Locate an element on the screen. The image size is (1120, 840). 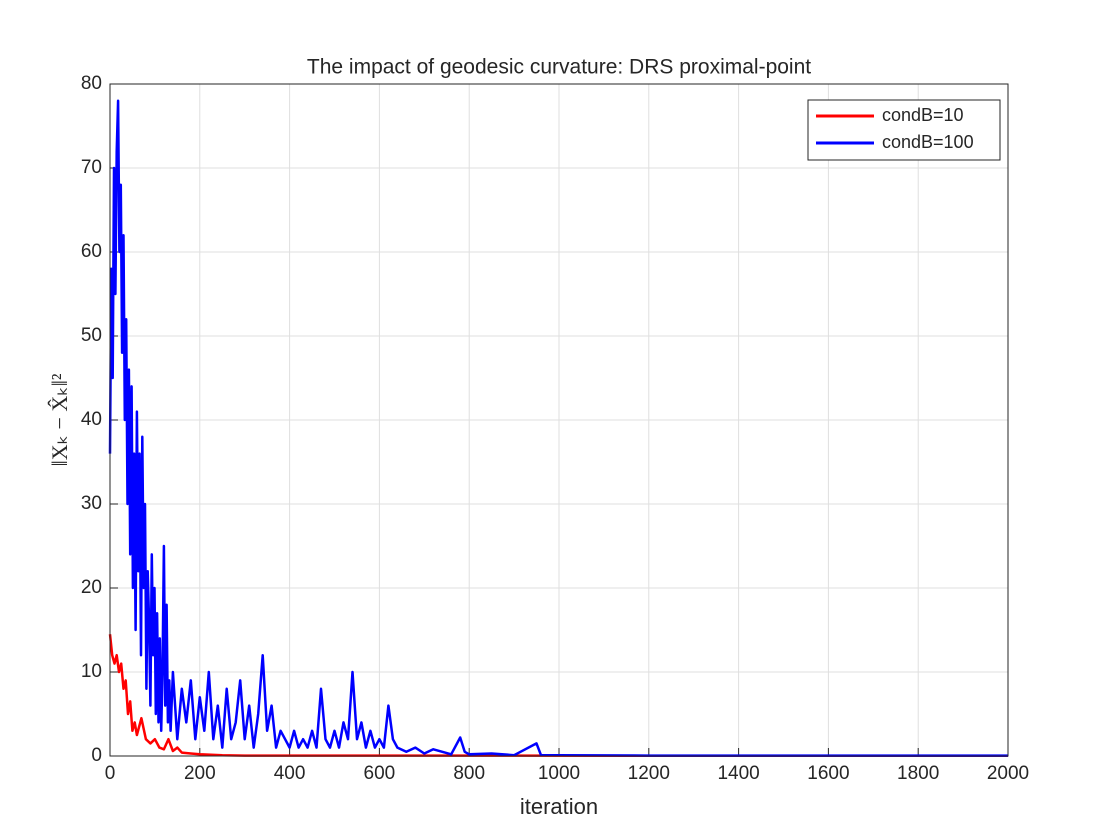
y-tick-label: 70 is located at coordinates (91, 167).